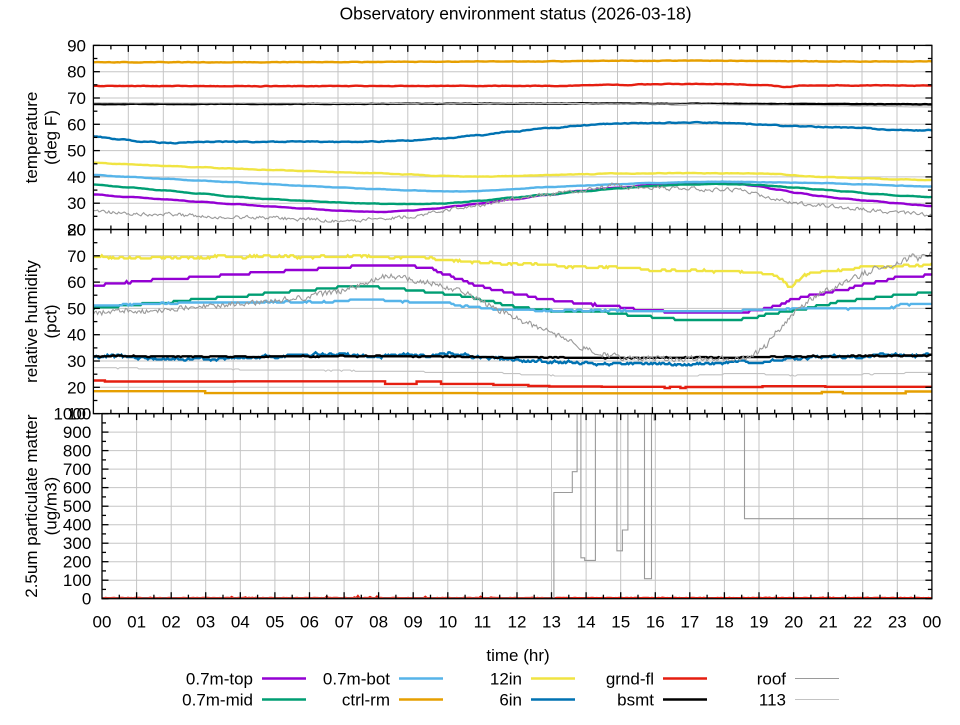 The width and height of the screenshot is (960, 725). I want to click on svg-text: 100, so click(77, 580).